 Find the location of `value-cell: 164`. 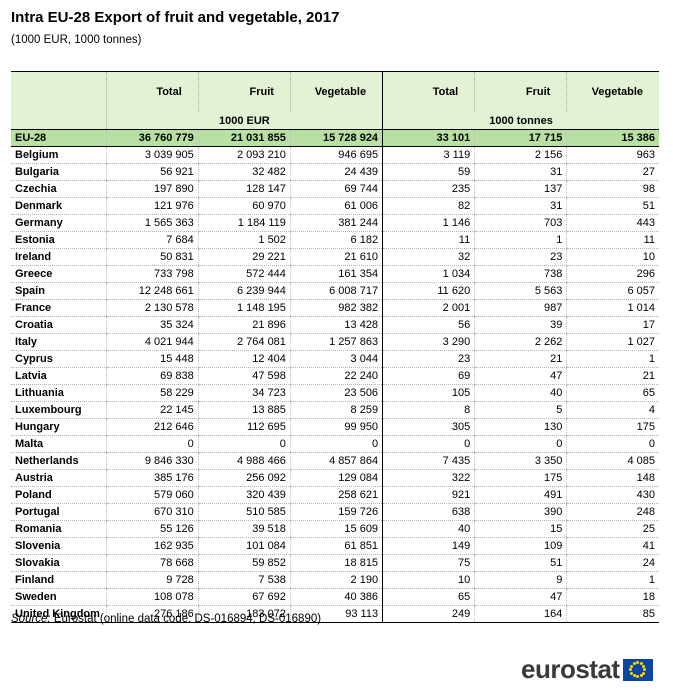

value-cell: 164 is located at coordinates (520, 614).